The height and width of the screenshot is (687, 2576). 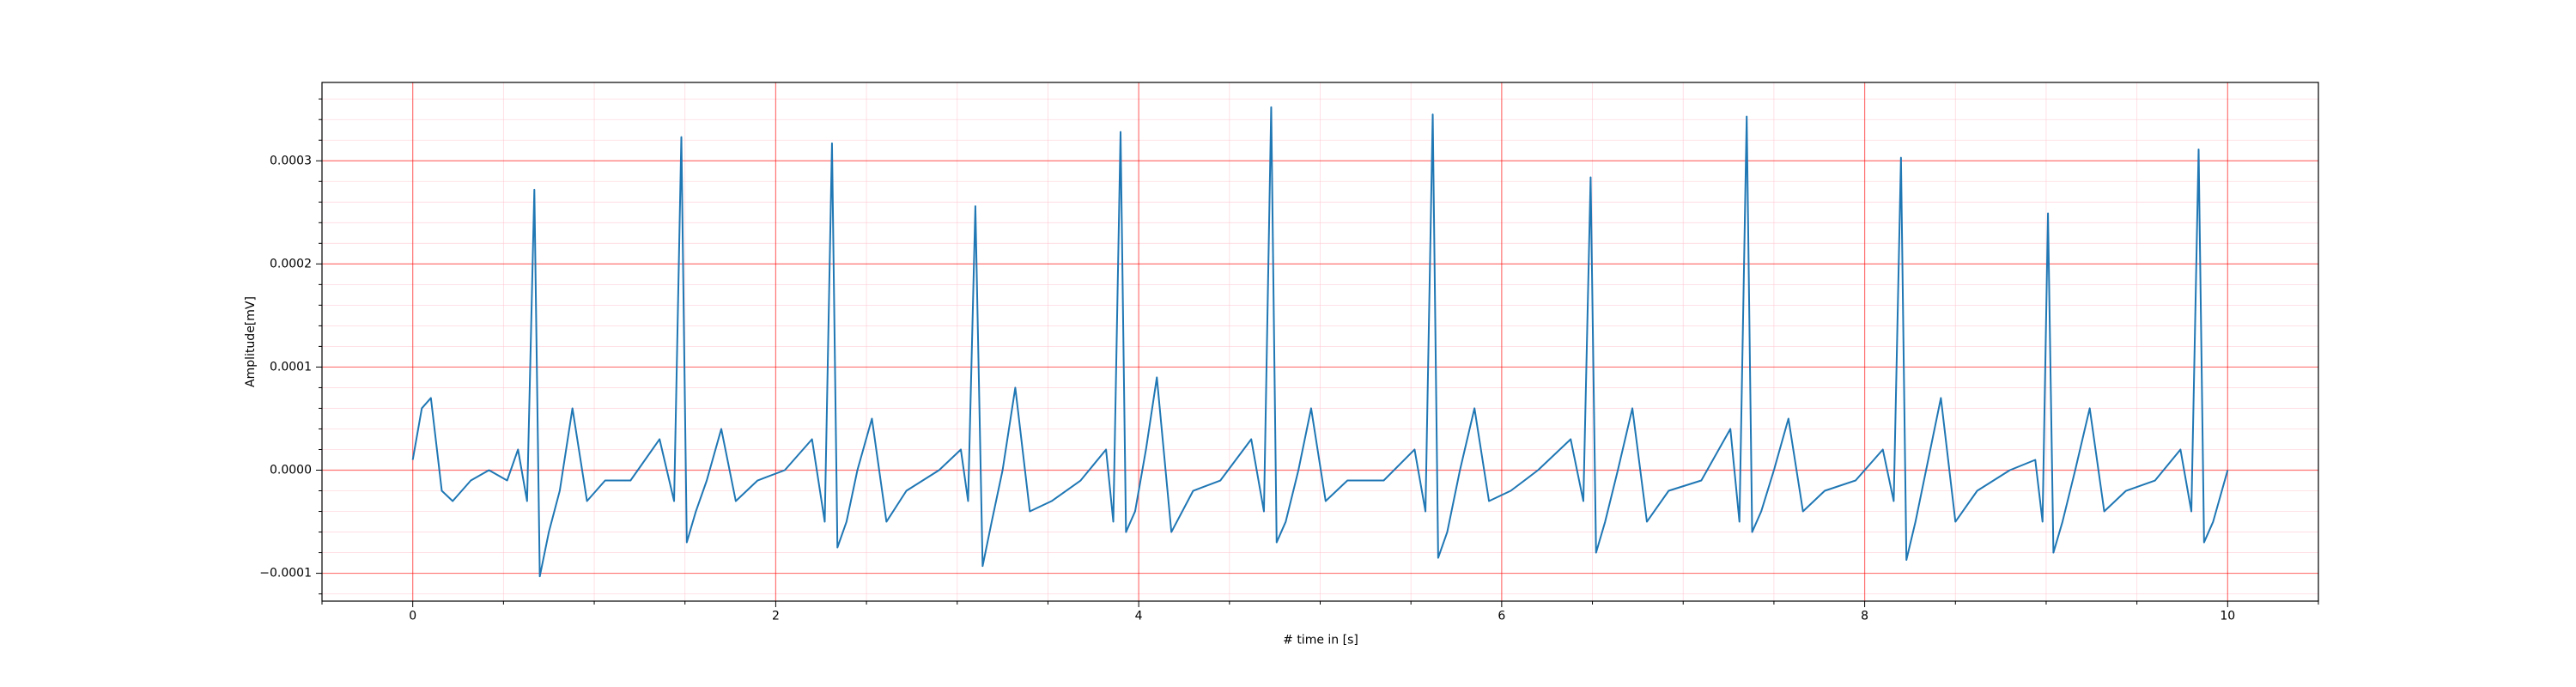 I want to click on x-tick-label: 4, so click(x=1139, y=616).